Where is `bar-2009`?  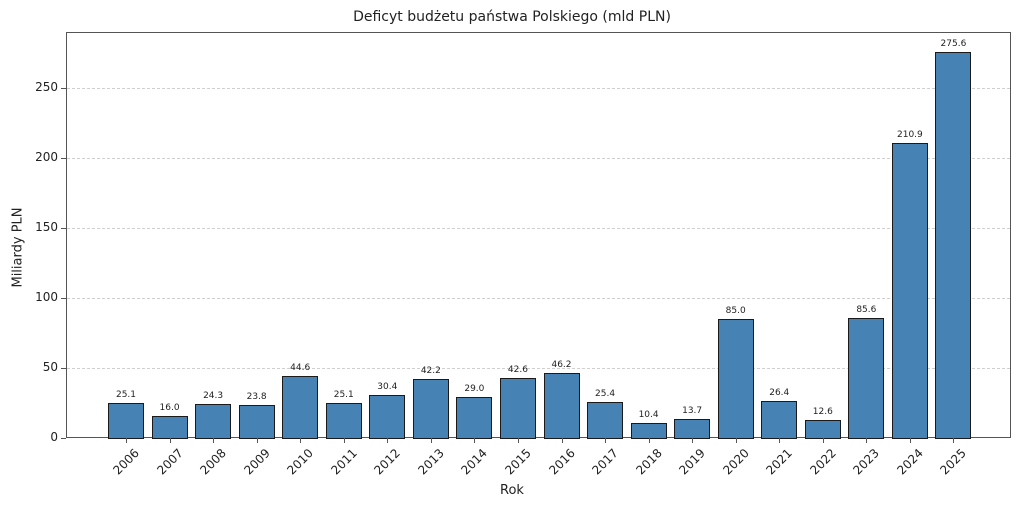
bar-2009 is located at coordinates (256, 421).